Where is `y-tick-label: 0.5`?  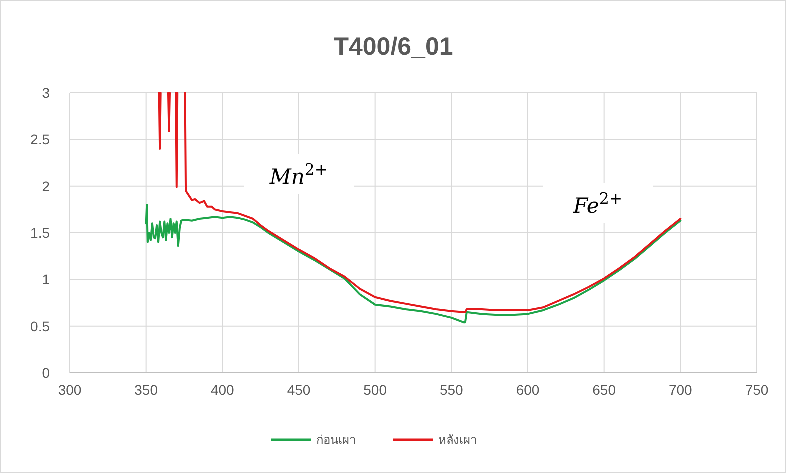
y-tick-label: 0.5 is located at coordinates (40, 326).